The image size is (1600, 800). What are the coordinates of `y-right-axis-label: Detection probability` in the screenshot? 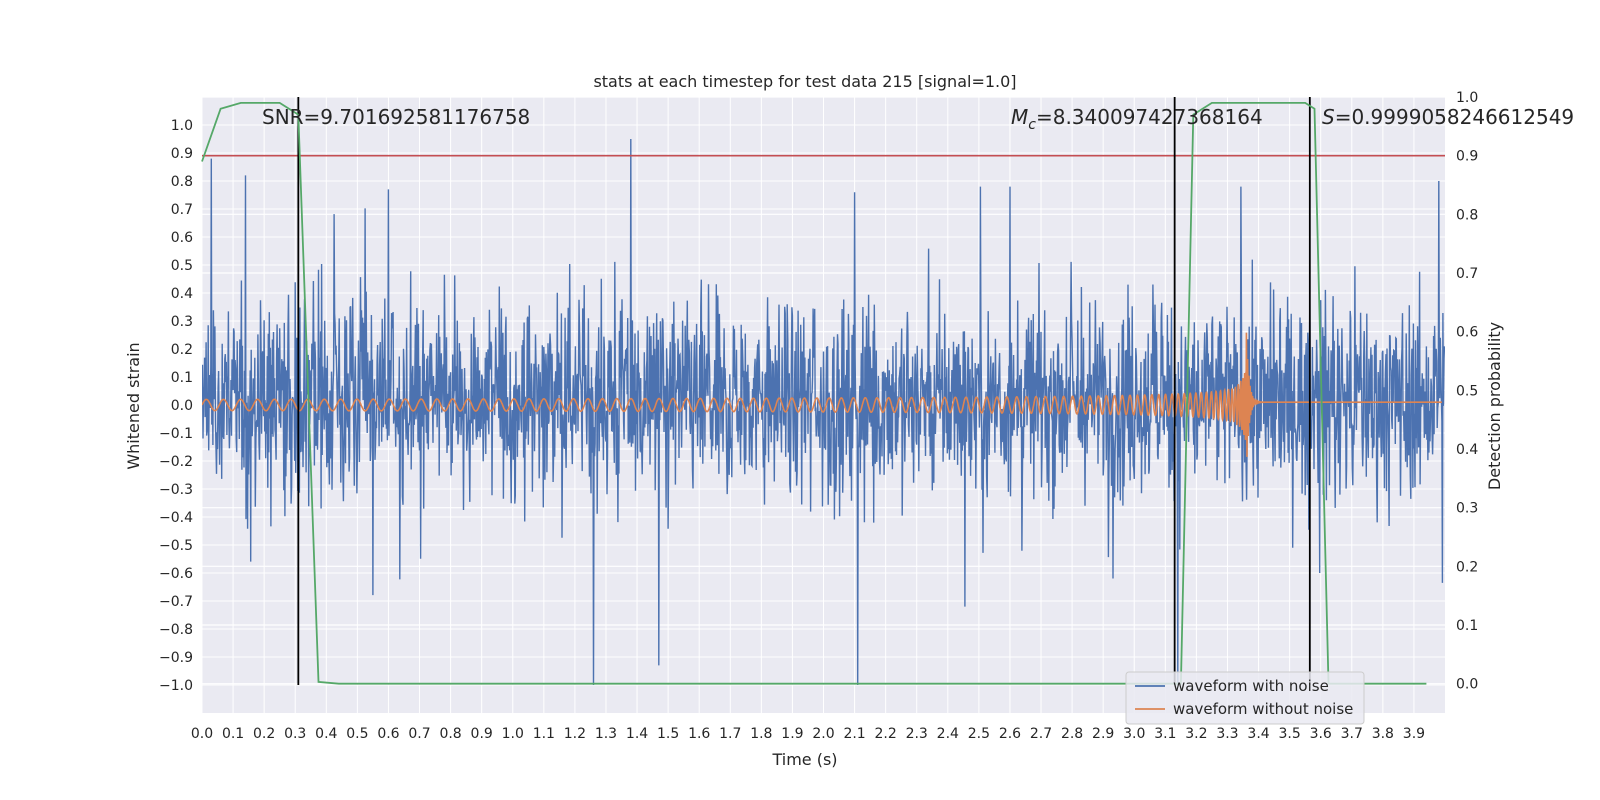 It's located at (1494, 406).